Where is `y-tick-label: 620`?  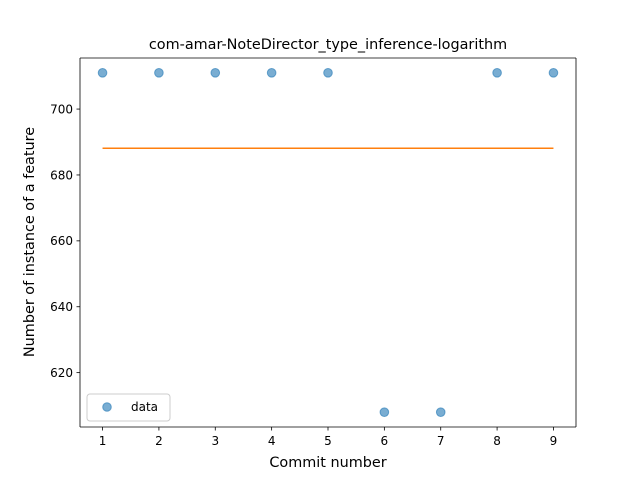 y-tick-label: 620 is located at coordinates (61, 373).